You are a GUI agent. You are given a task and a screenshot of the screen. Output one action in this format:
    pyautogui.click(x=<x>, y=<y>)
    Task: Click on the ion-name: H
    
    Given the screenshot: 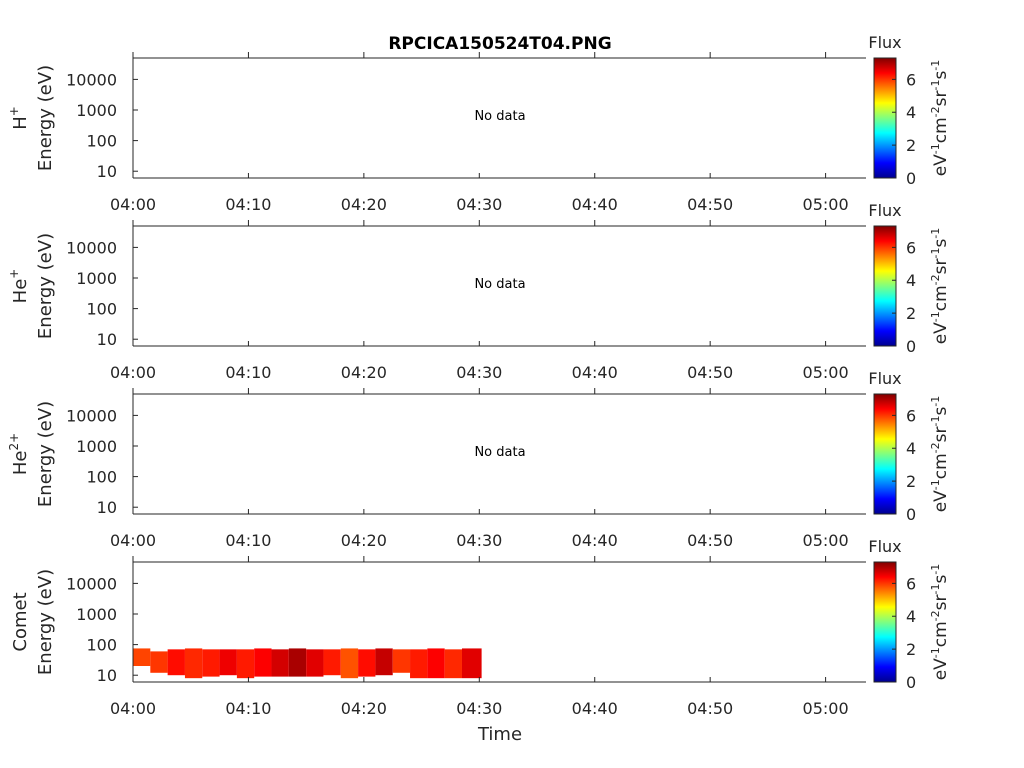 What is the action you would take?
    pyautogui.click(x=20, y=123)
    